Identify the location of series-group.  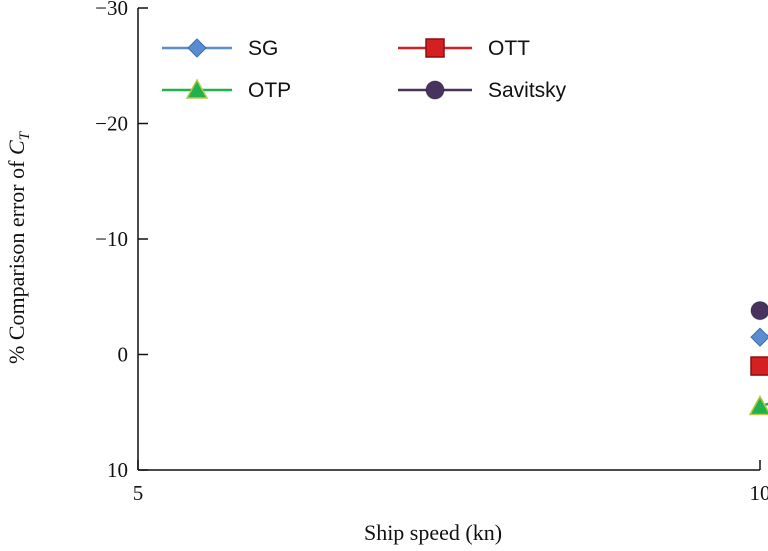
(758, 358).